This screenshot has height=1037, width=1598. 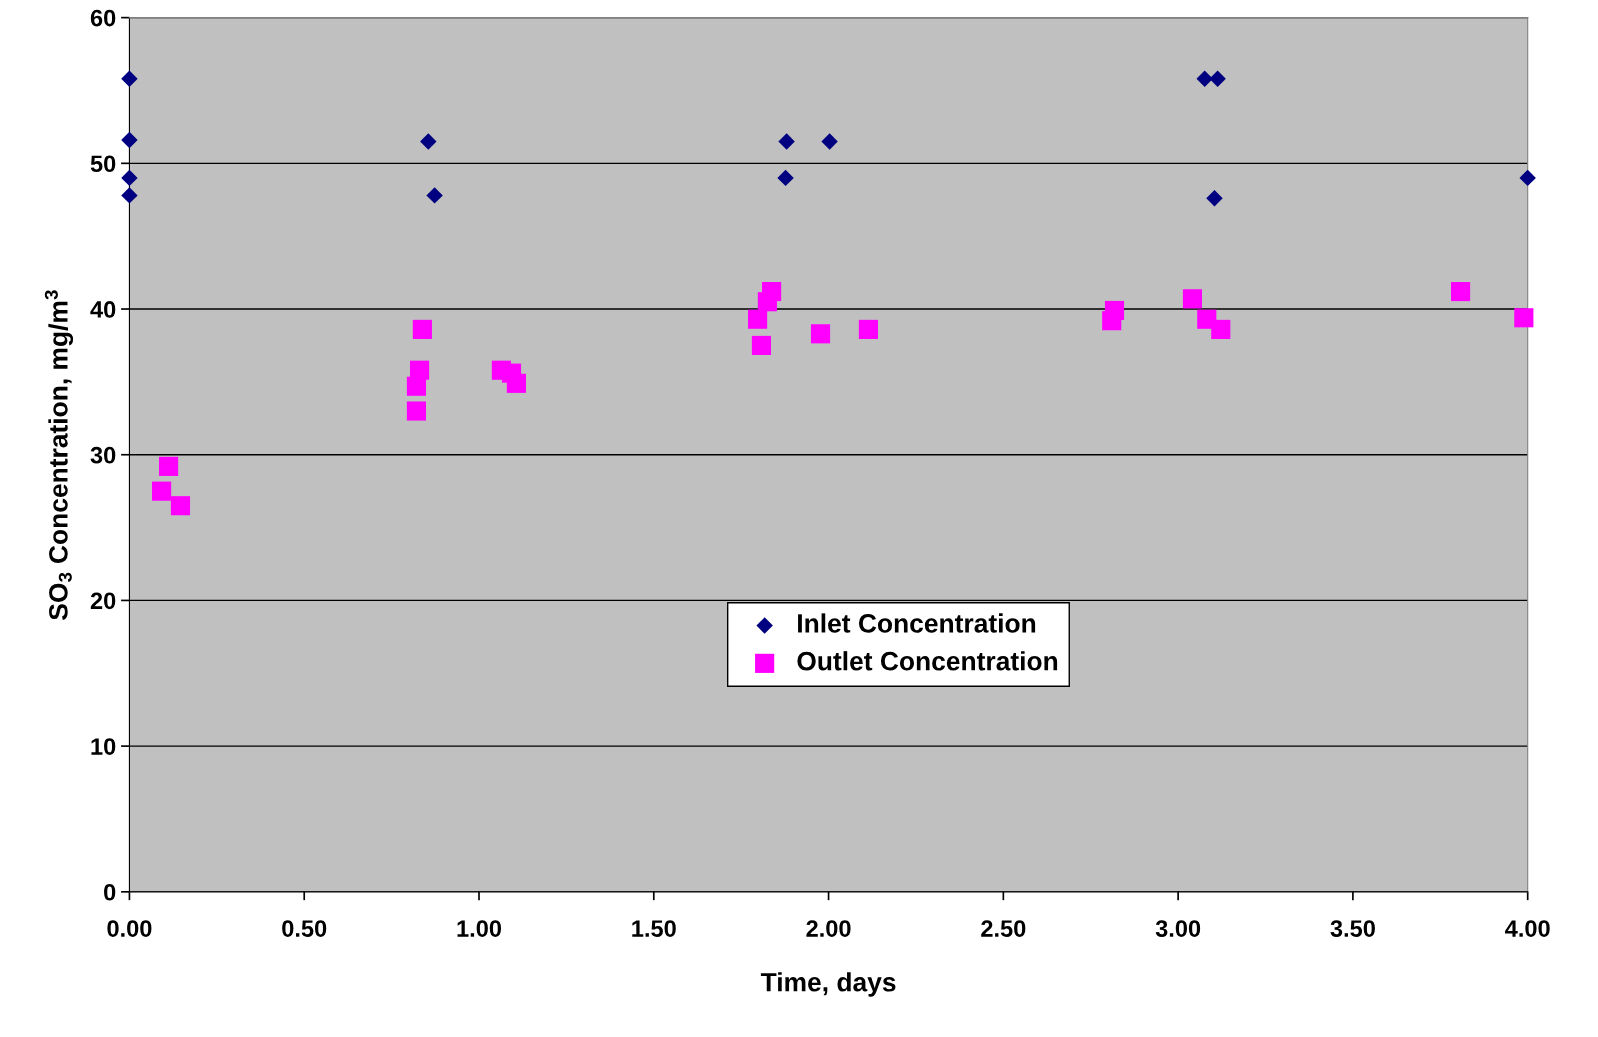 I want to click on y-tick-label: 50, so click(x=103, y=164).